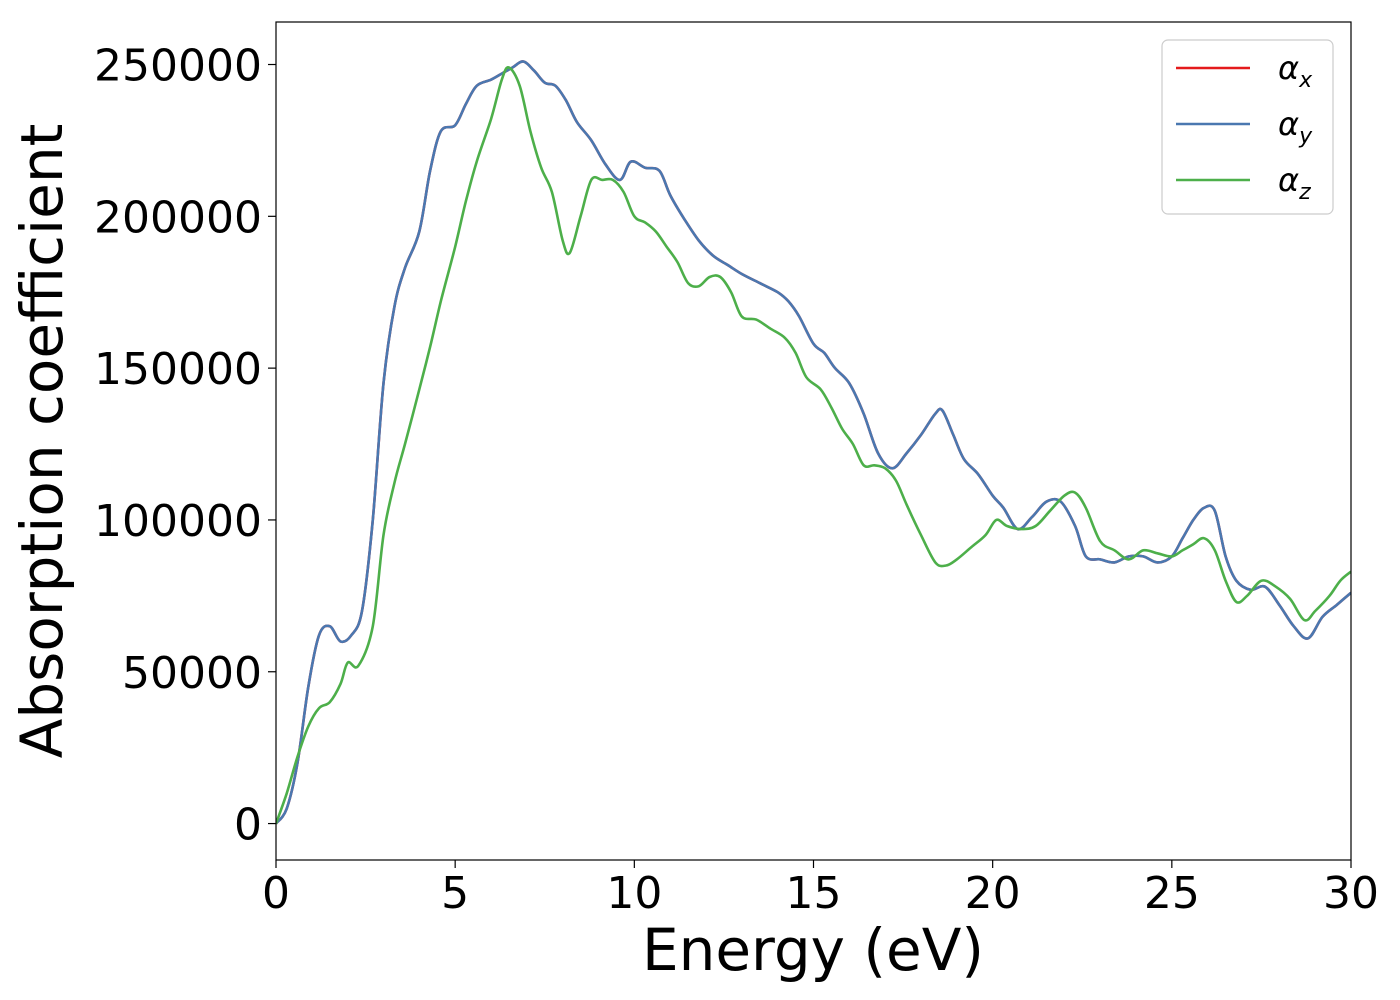 The width and height of the screenshot is (1400, 1000). I want to click on y-axis-title: Absorption coefficient, so click(42, 441).